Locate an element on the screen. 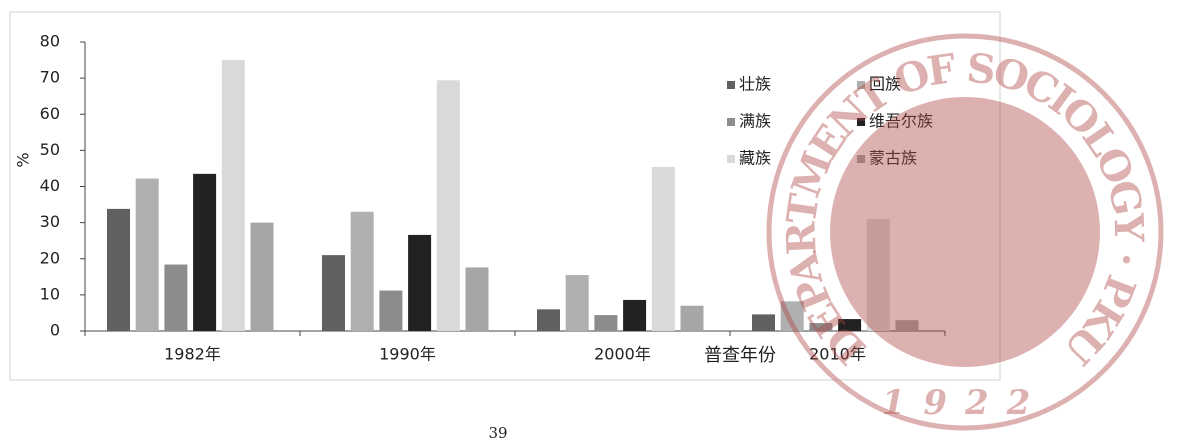 Image resolution: width=1189 pixels, height=441 pixels. y-tick-label: 0 is located at coordinates (55, 330).